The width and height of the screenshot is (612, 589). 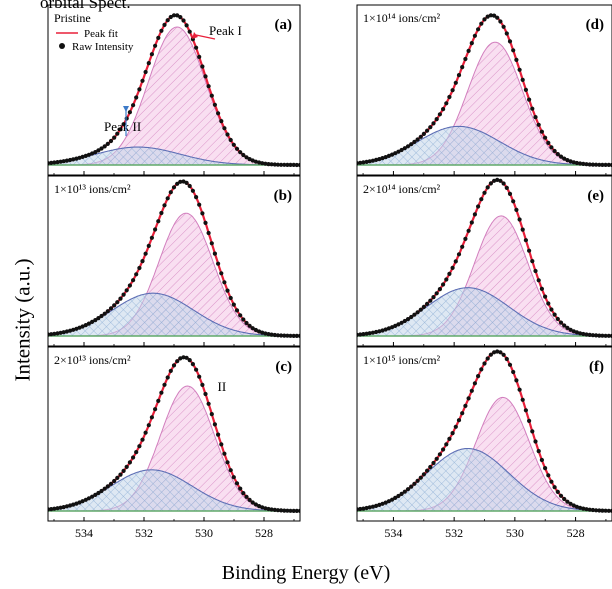 I want to click on panel-b: (b) 1×10¹³ ions/cm², so click(x=174, y=261).